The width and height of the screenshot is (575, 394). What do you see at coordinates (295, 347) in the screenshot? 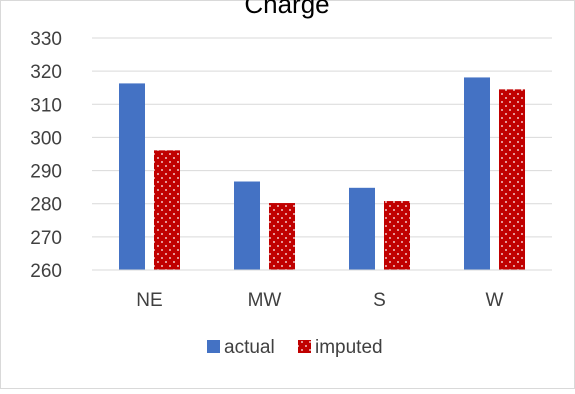
I see `legend: actual imputed` at bounding box center [295, 347].